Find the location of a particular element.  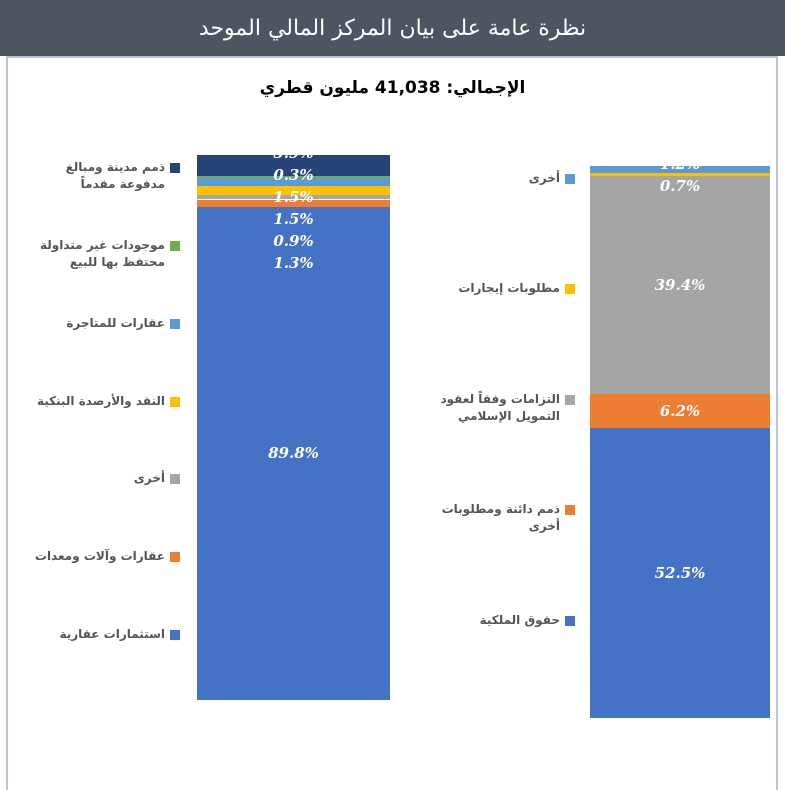

legend-item: موجودات غير متداولة محتفظ بها للبيع is located at coordinates (105, 254).